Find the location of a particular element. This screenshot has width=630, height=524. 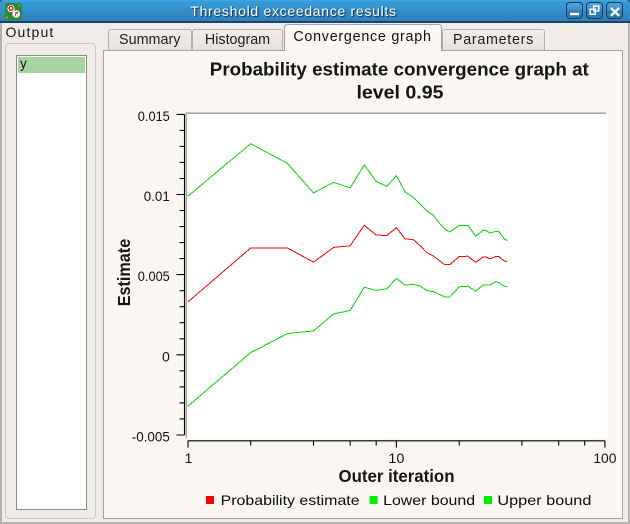

svg-text: Lower bound is located at coordinates (429, 500).